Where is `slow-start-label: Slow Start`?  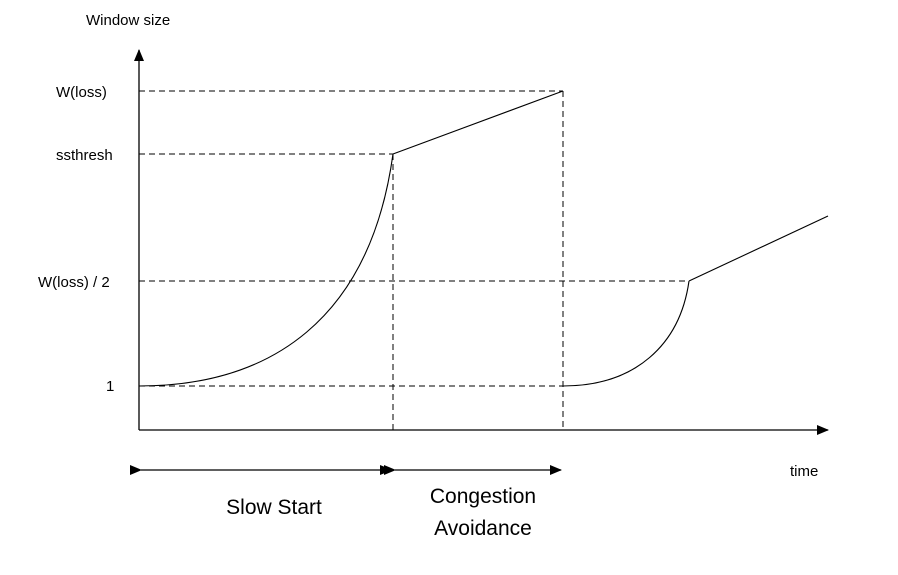
slow-start-label: Slow Start is located at coordinates (274, 507).